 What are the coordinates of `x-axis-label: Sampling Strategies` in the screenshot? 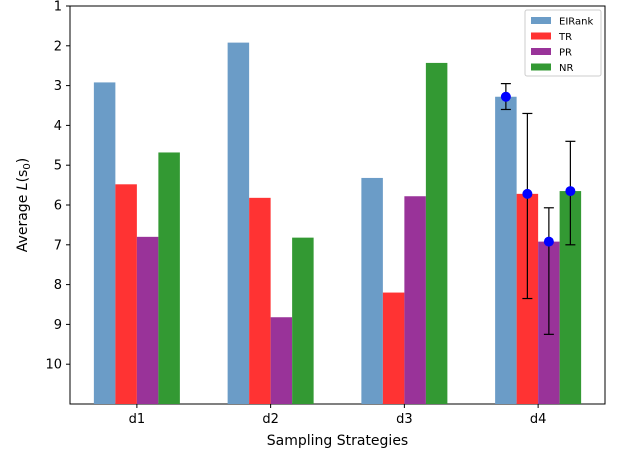 It's located at (337, 441).